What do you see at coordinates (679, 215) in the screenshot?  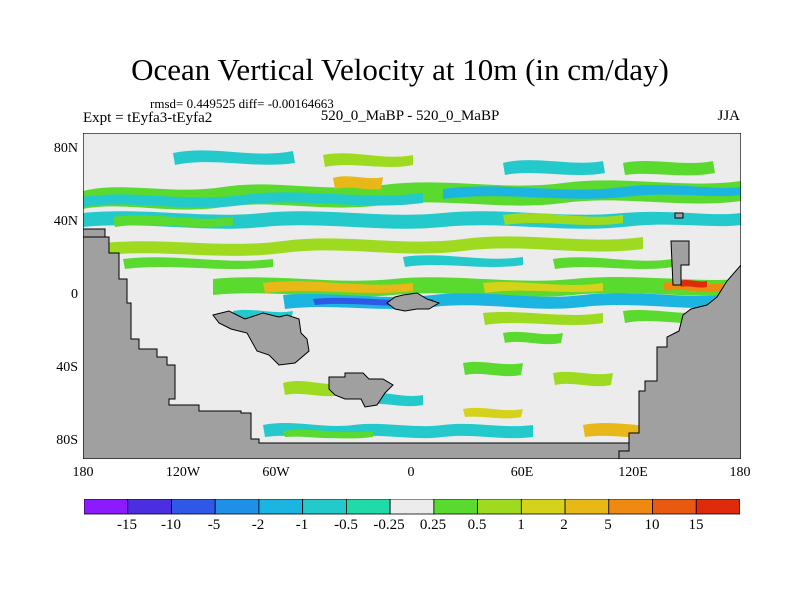 I see `land-small-island` at bounding box center [679, 215].